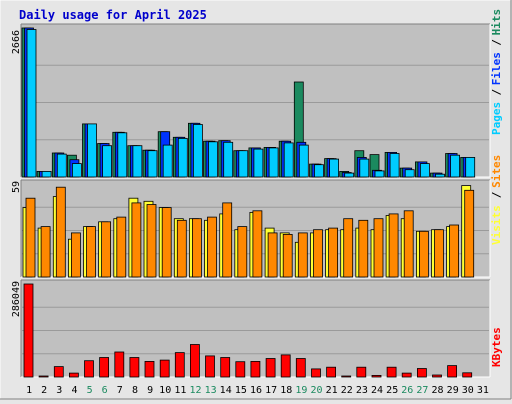 The width and height of the screenshot is (512, 404). Describe the element at coordinates (241, 390) in the screenshot. I see `day-label-15: 15` at that location.